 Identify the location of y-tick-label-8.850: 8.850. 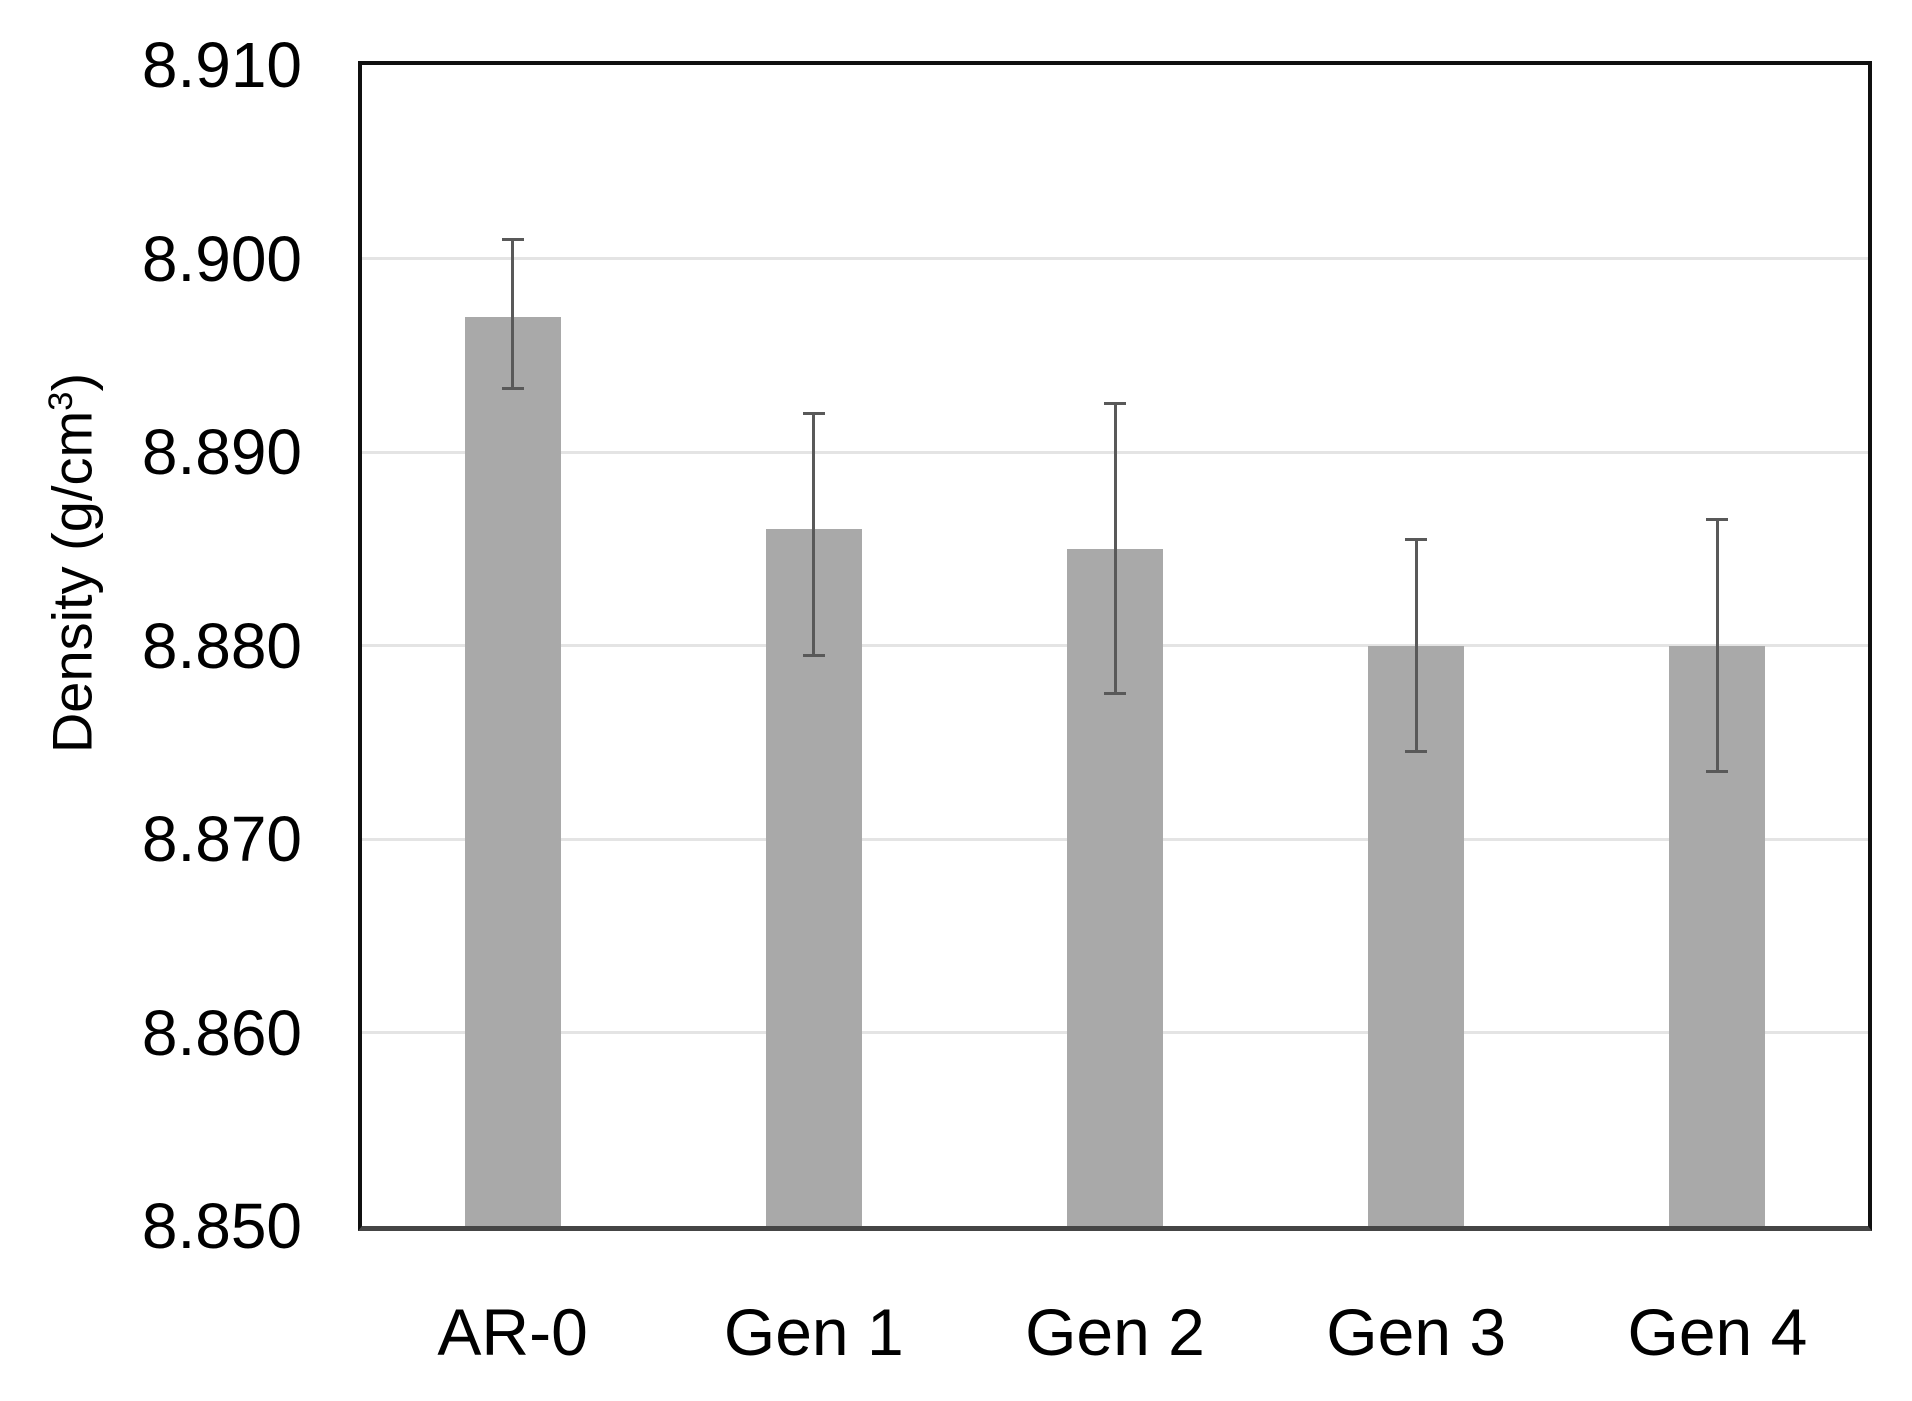
(221, 1226).